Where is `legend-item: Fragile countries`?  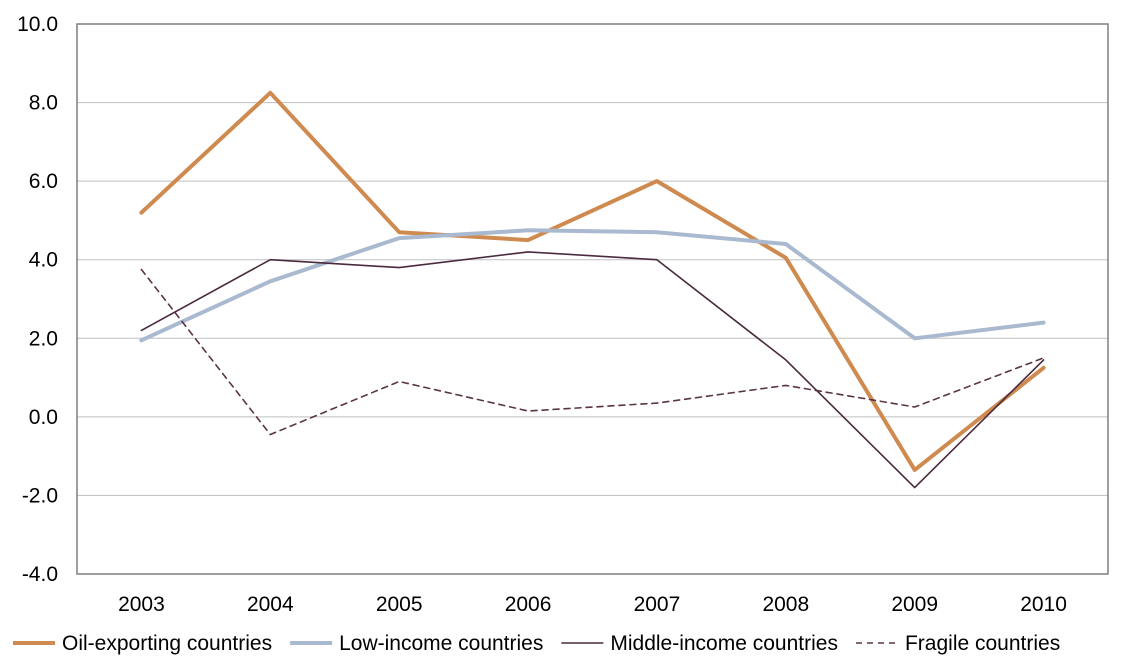
legend-item: Fragile countries is located at coordinates (957, 643).